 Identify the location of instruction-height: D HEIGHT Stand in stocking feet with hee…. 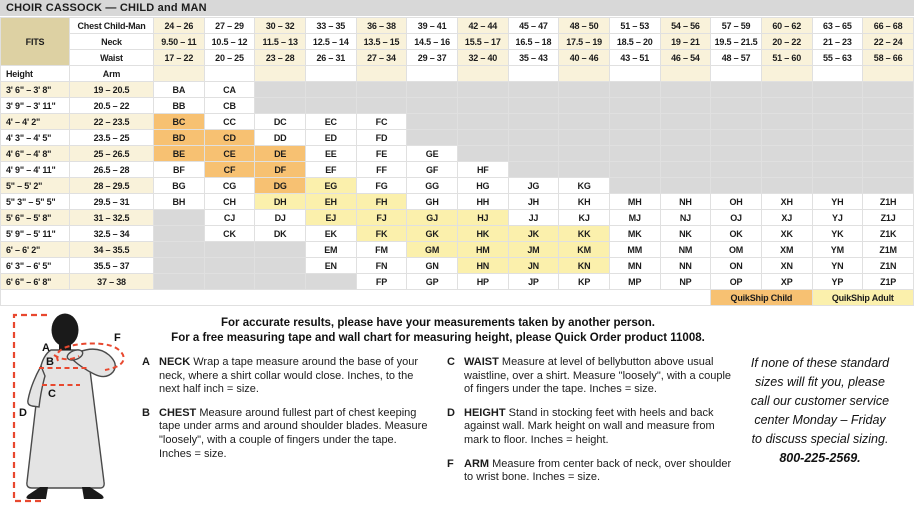
(590, 427).